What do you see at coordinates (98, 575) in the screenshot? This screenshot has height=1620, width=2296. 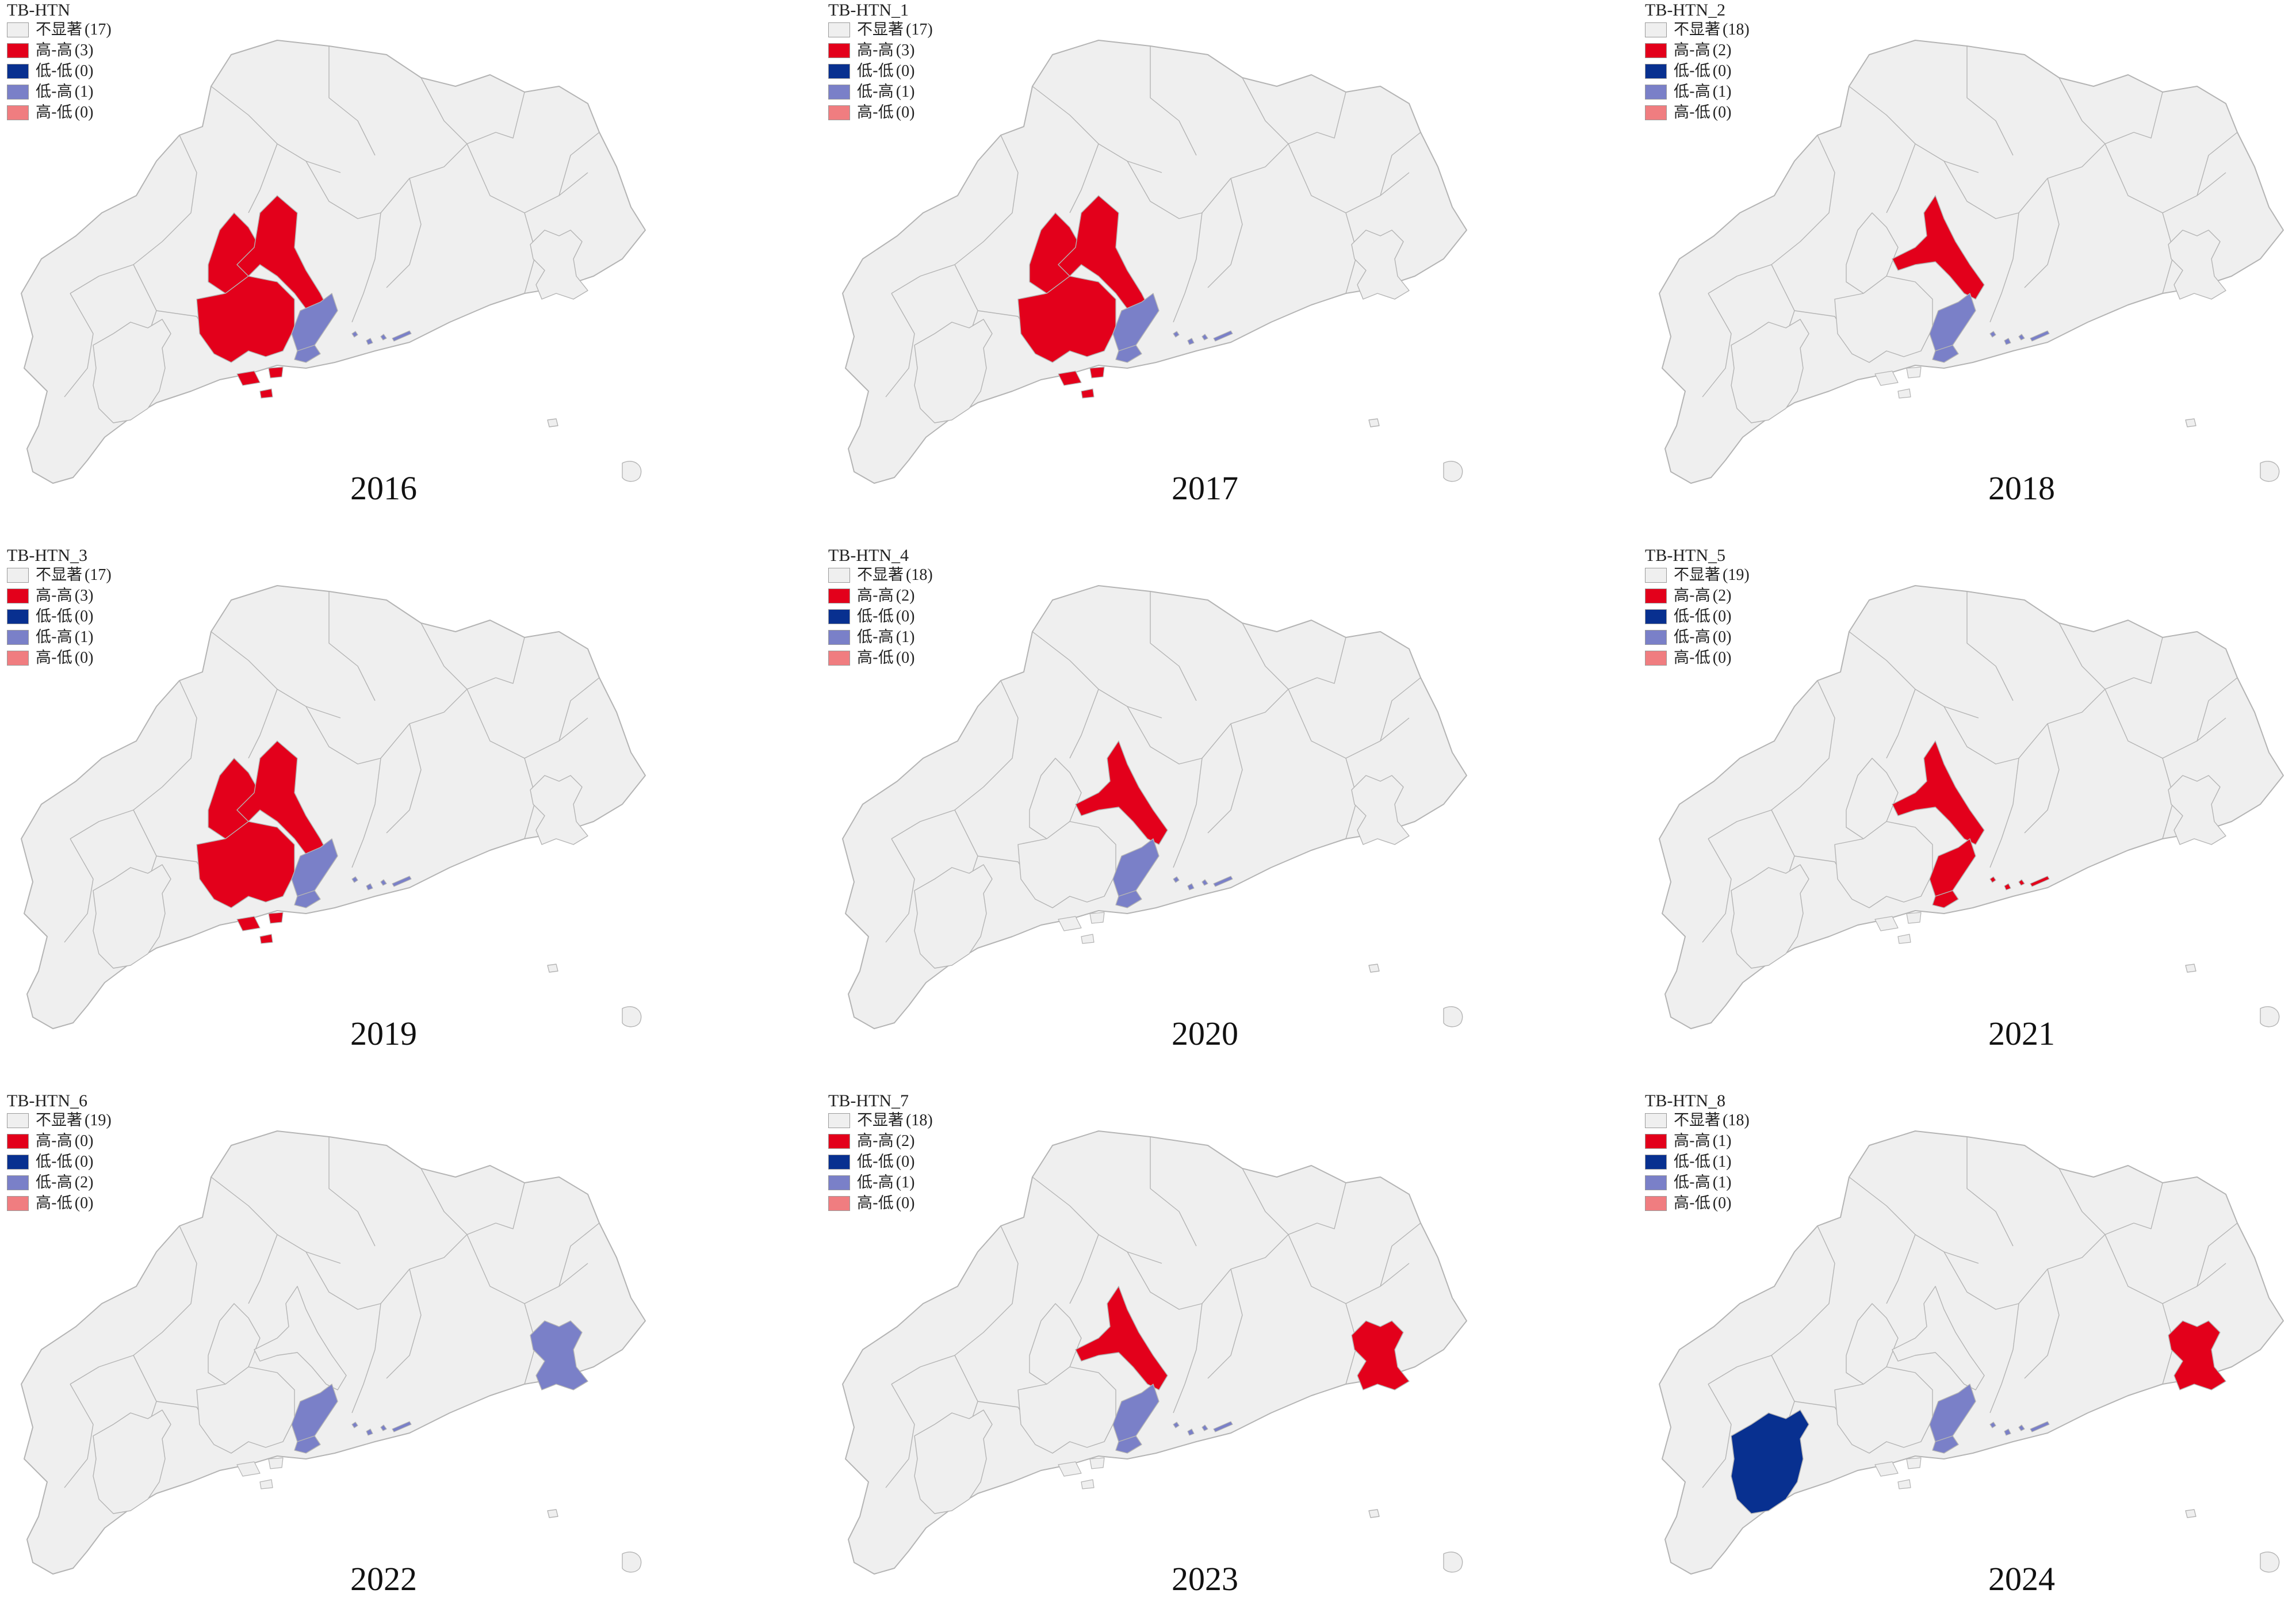 I see `legend-count: (17)` at bounding box center [98, 575].